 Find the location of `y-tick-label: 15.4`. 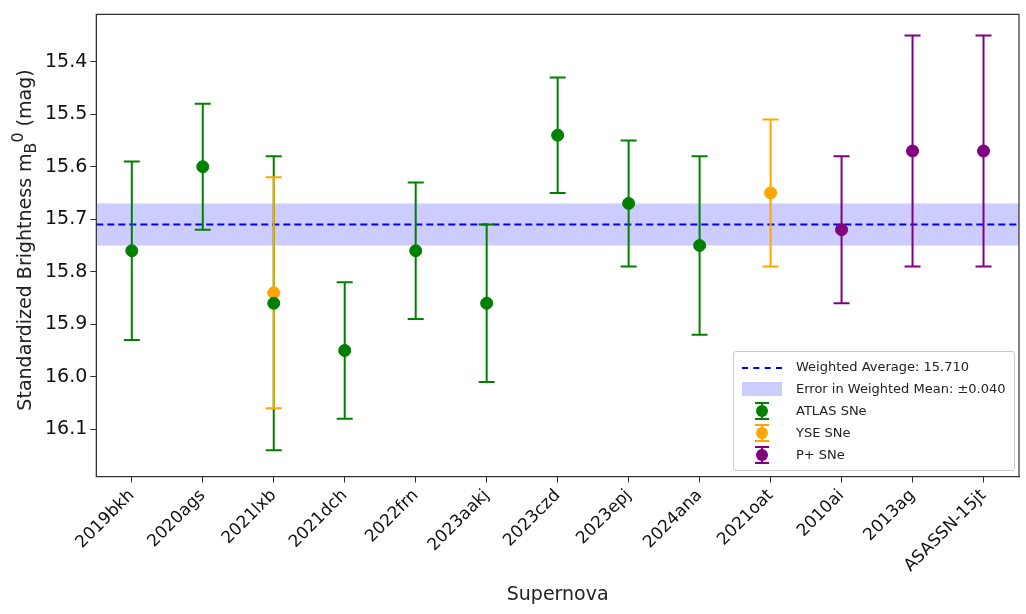

y-tick-label: 15.4 is located at coordinates (66, 59).